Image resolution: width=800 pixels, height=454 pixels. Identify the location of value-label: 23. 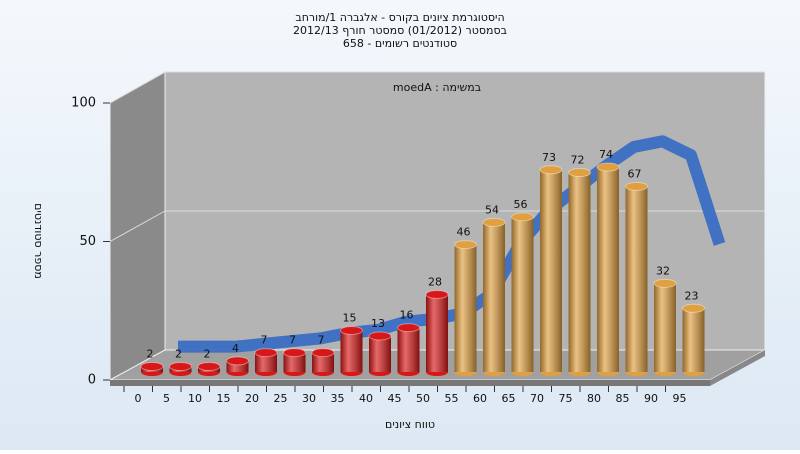
(692, 295).